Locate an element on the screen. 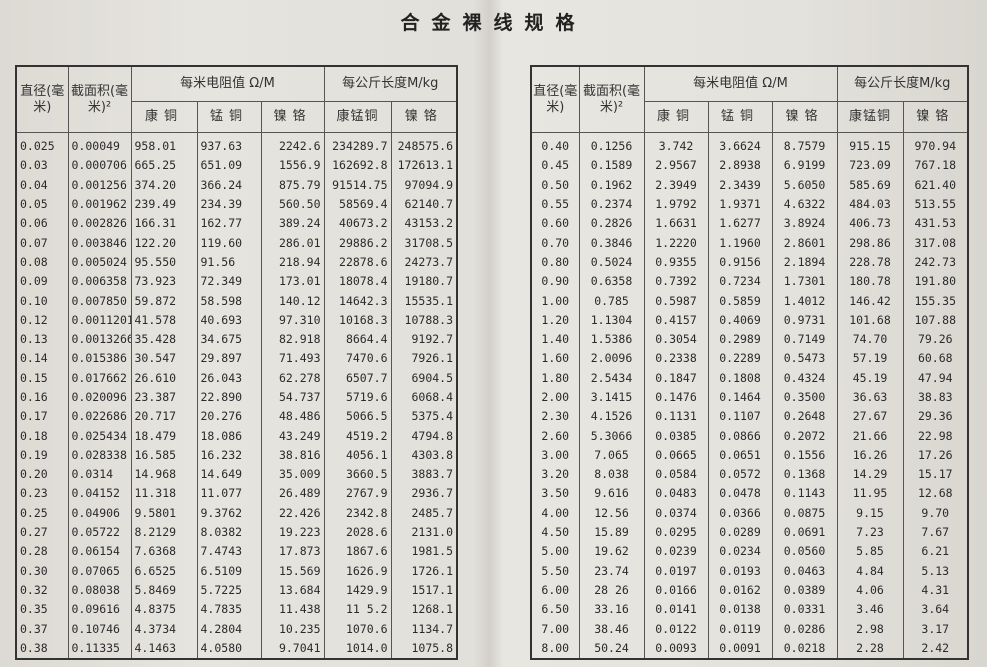 The height and width of the screenshot is (667, 987). cell-length-kangmengtong: 8664.4 is located at coordinates (357, 339).